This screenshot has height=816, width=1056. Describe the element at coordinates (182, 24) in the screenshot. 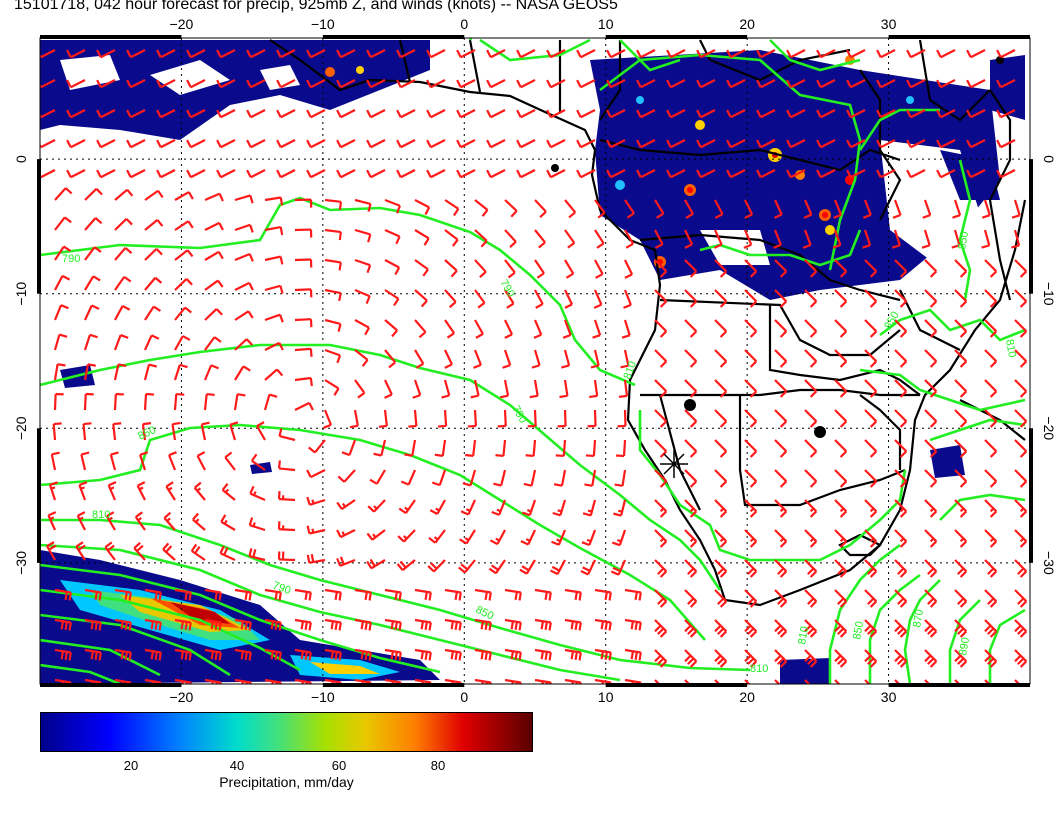

I see `lon-tick-top: −20` at that location.